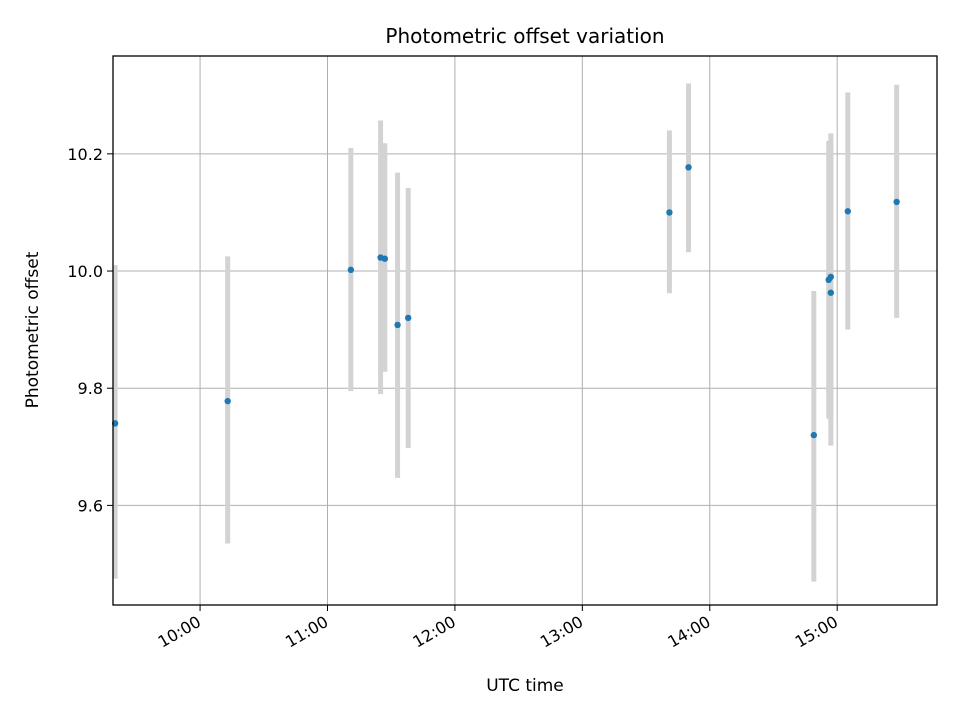 The width and height of the screenshot is (960, 720). Describe the element at coordinates (85, 271) in the screenshot. I see `y-tick-label: 10.0` at that location.